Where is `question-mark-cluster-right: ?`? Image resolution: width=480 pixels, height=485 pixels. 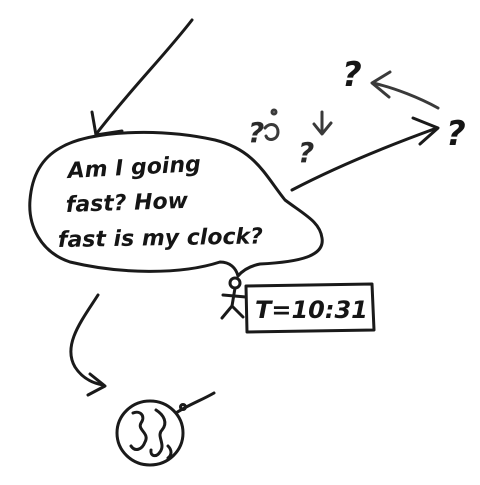
question-mark-cluster-right: ? is located at coordinates (306, 152).